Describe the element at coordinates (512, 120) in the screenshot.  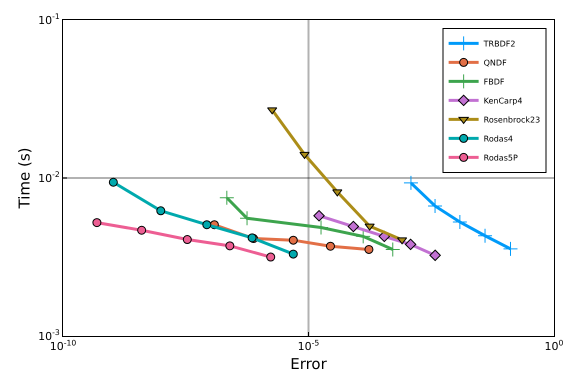
I see `legend-label: Rosenbrock23` at that location.